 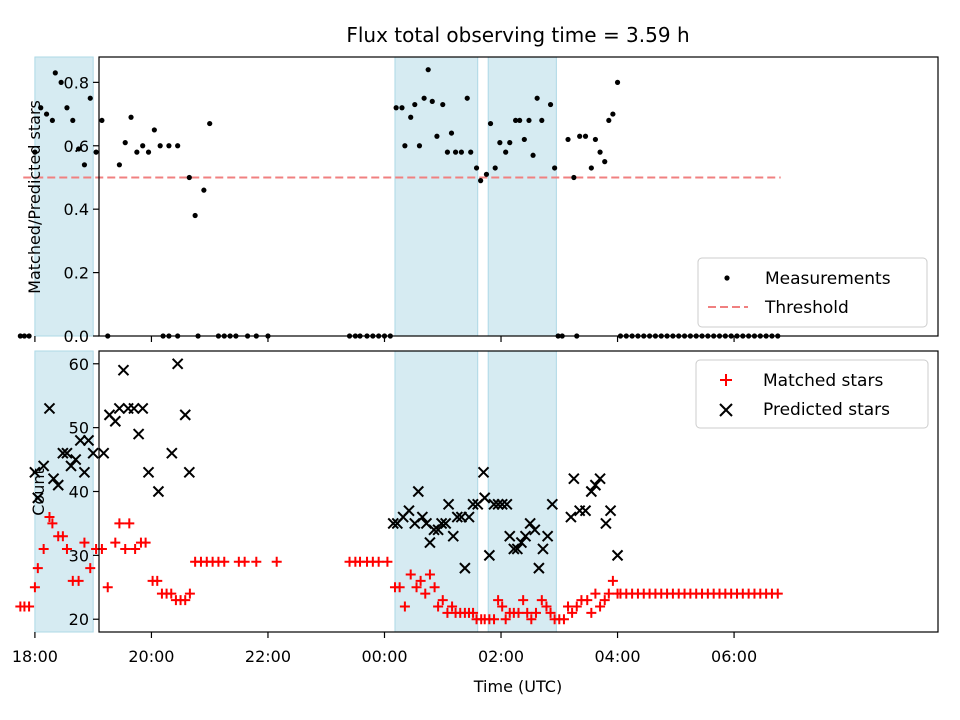 What do you see at coordinates (517, 35) in the screenshot?
I see `chart-title: Flux total observing time = 3.59 h` at bounding box center [517, 35].